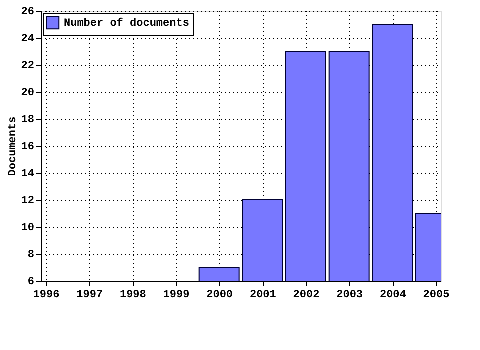 The image size is (480, 350). Describe the element at coordinates (13, 146) in the screenshot. I see `y-axis-title: Documents` at that location.